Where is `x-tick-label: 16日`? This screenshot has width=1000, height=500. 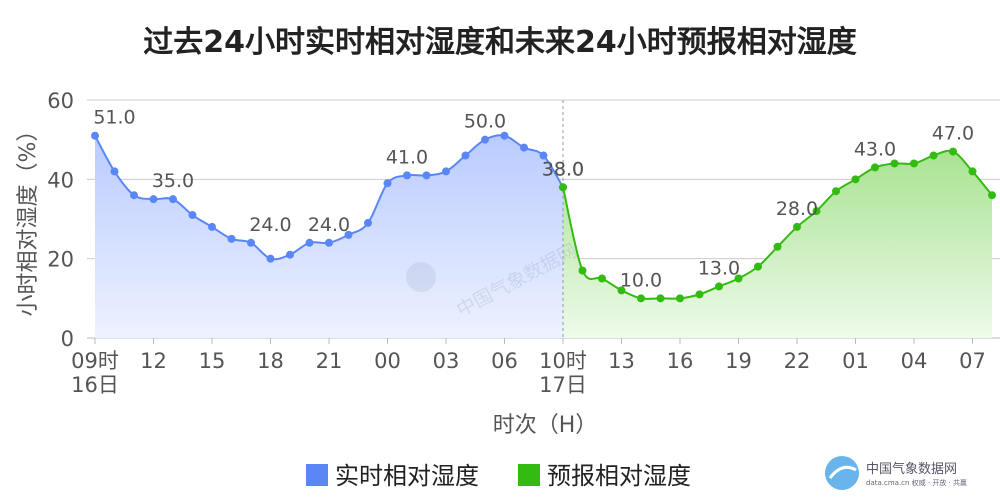
x-tick-label: 16日 is located at coordinates (95, 385).